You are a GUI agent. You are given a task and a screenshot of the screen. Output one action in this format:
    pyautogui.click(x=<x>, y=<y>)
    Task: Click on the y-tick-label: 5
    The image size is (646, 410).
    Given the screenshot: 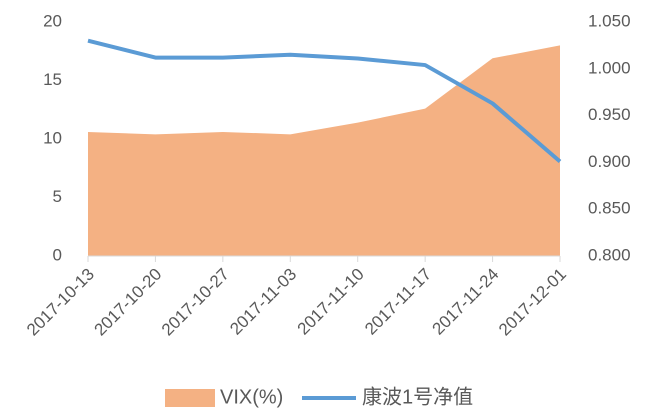 What is the action you would take?
    pyautogui.click(x=57, y=196)
    